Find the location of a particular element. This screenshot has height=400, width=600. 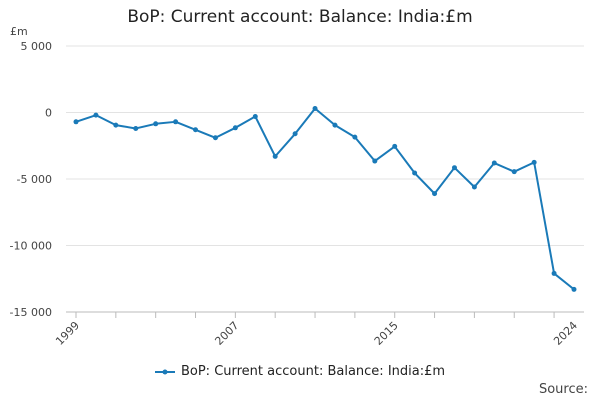

x-tick-label: 2007 is located at coordinates (226, 333).